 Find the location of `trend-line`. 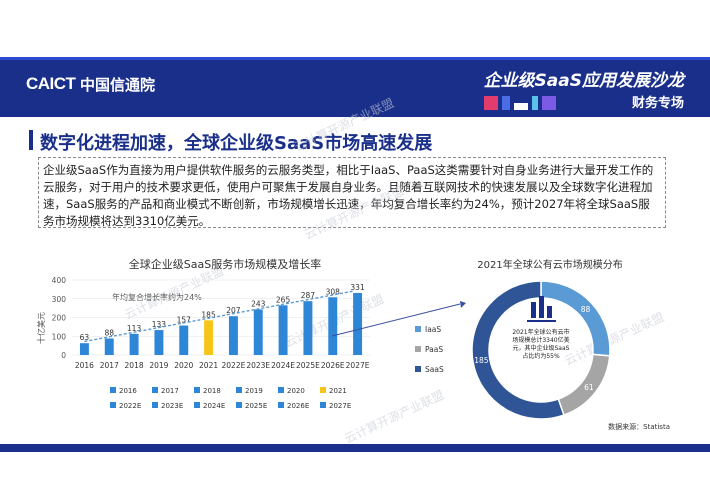

trend-line is located at coordinates (218, 316).